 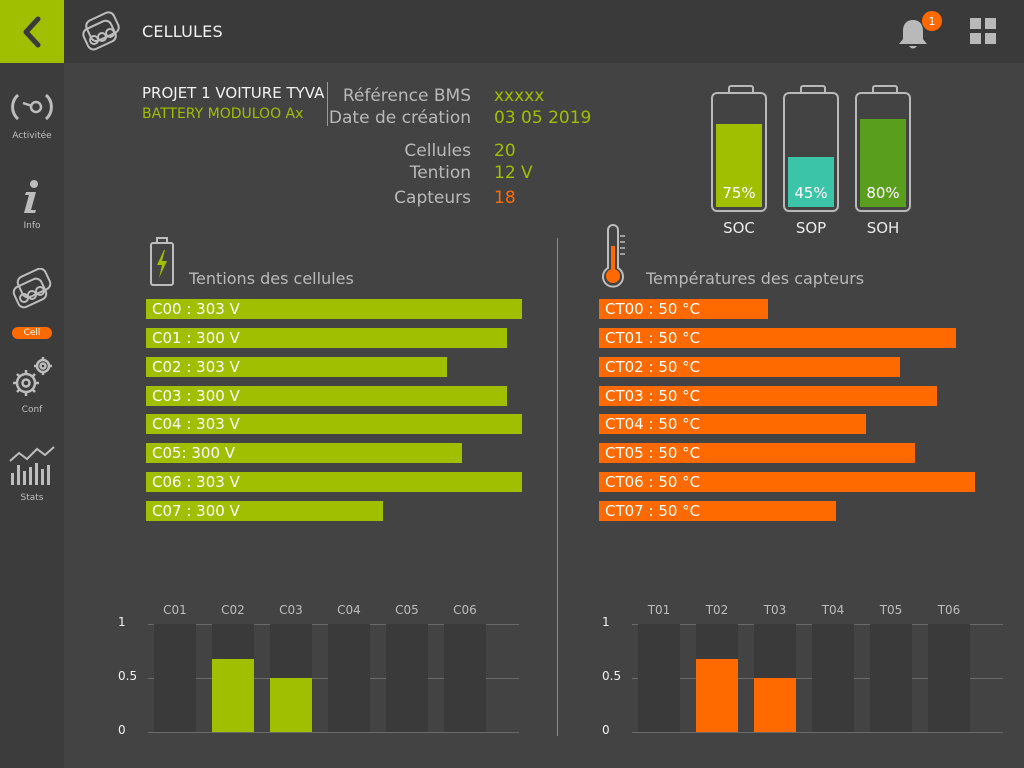 I want to click on project-info: PROJET 1 VOITURE TYVA BATTERY MODULOO Ax, so click(x=233, y=103).